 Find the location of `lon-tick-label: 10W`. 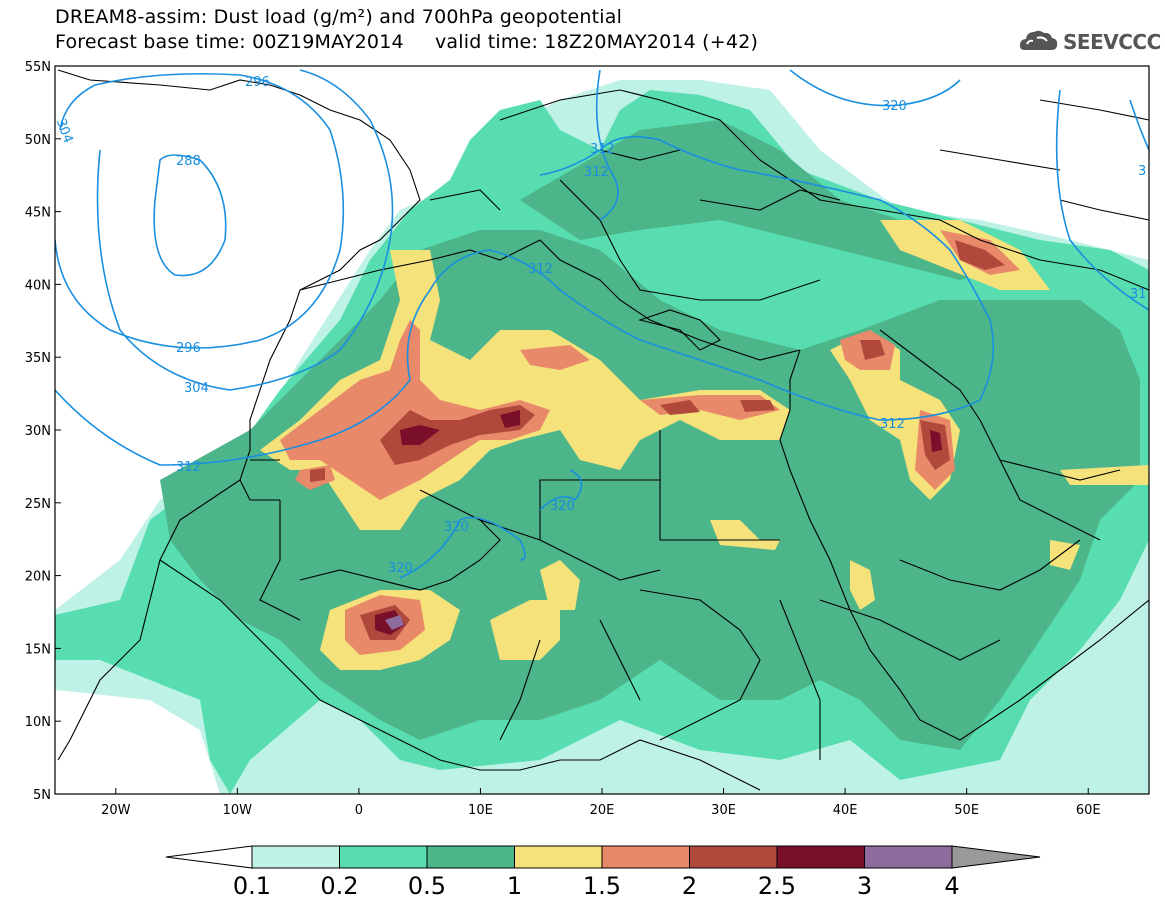

lon-tick-label: 10W is located at coordinates (238, 810).